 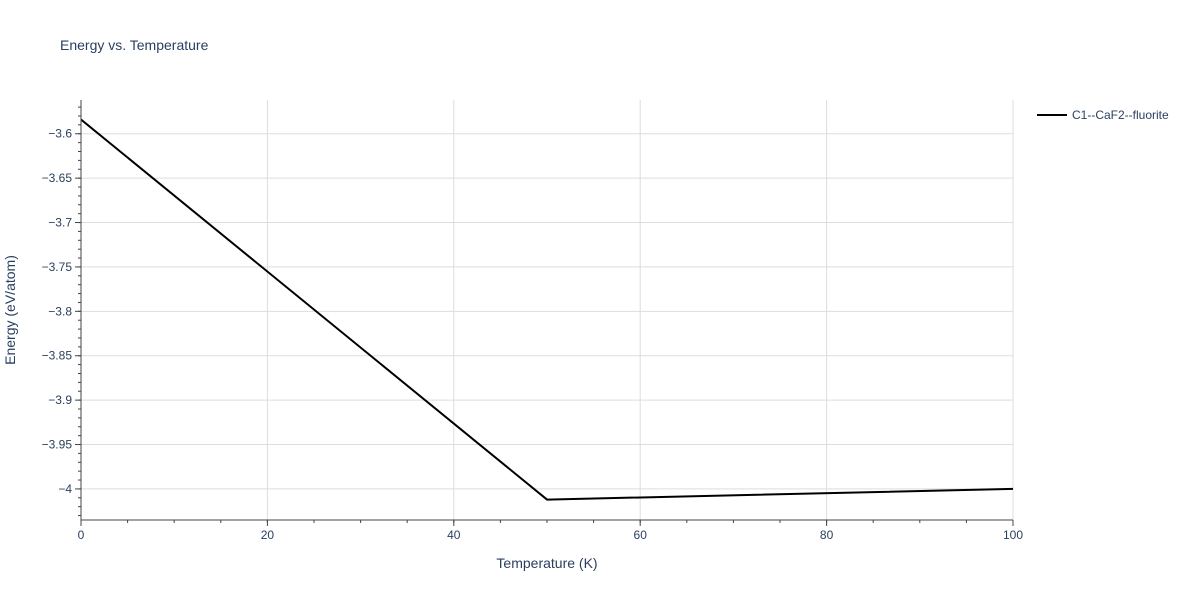 I want to click on y-tick-label: −3.8, so click(x=60, y=311).